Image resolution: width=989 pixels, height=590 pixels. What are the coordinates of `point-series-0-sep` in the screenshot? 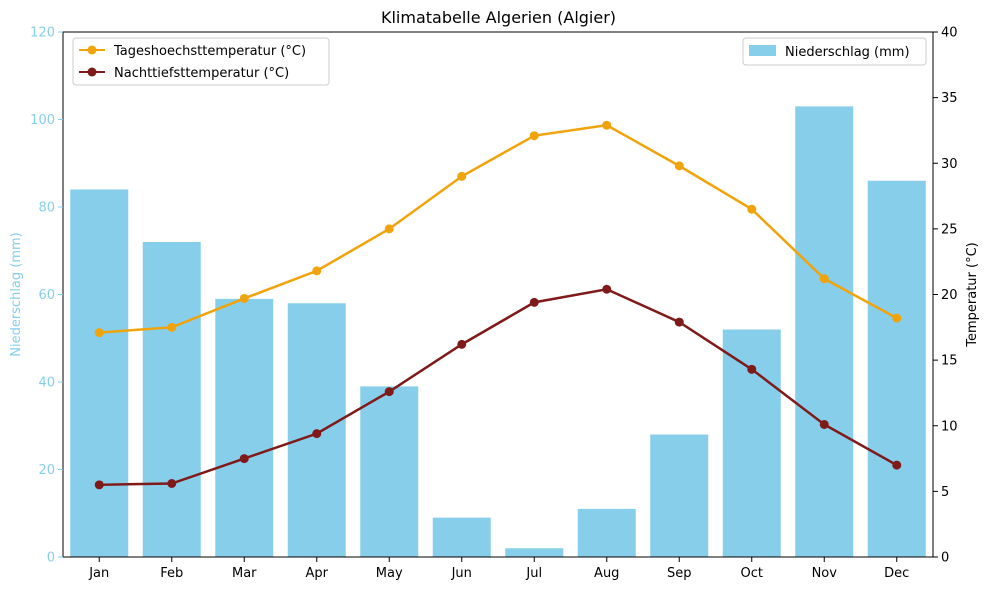 It's located at (679, 166).